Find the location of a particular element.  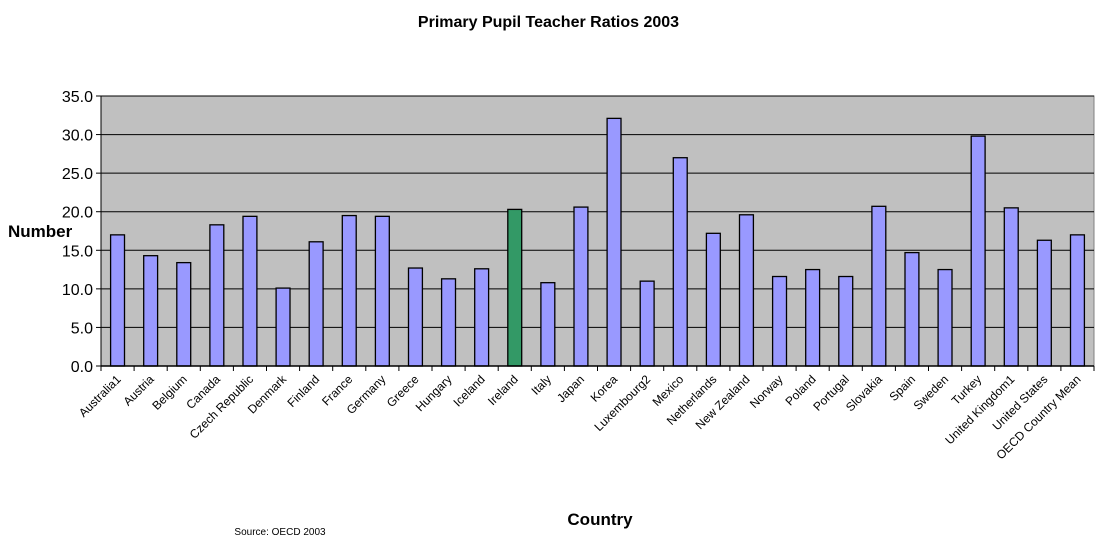

x-tick-label: Sweden is located at coordinates (931, 392).